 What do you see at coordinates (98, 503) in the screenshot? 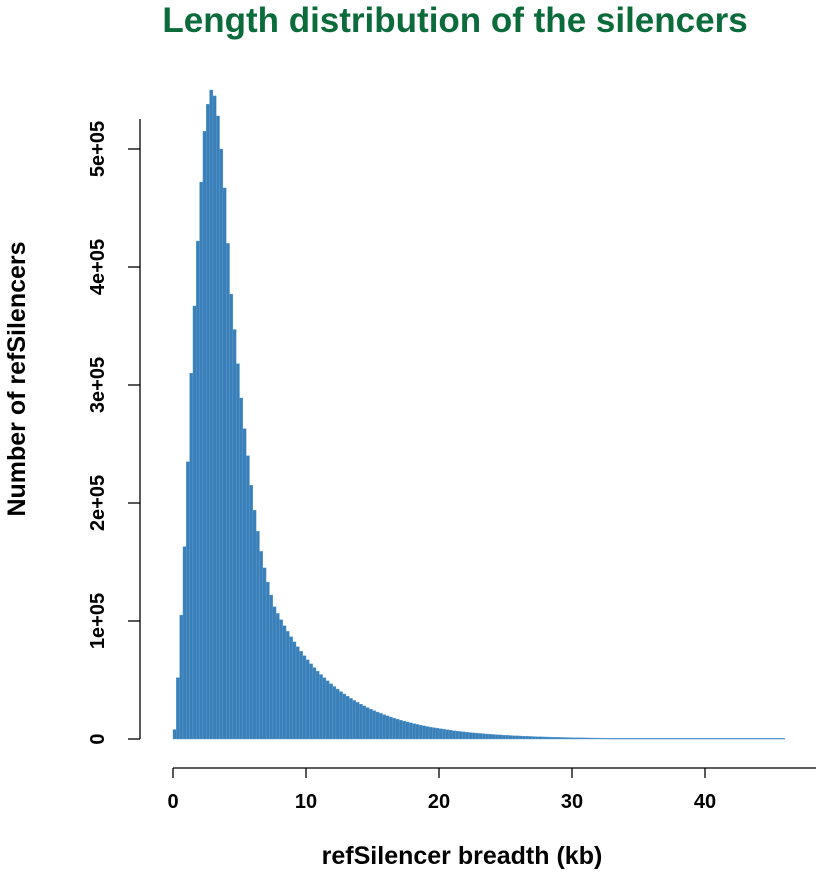
I see `y-tick-label: 2e+05` at bounding box center [98, 503].